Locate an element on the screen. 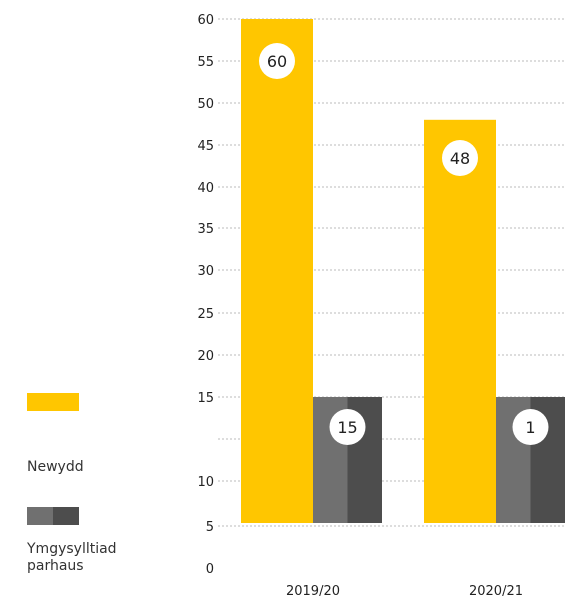  y-tick-label: 10 is located at coordinates (205, 482).